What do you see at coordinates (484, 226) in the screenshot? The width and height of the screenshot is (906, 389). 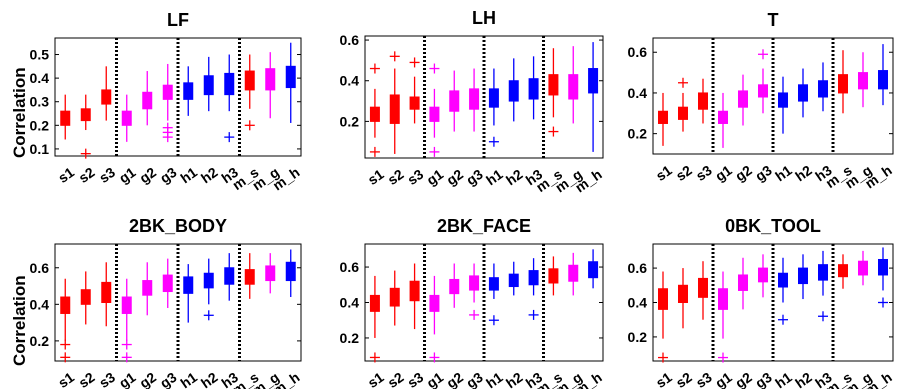 I see `chart-title: 2BK_FACE` at bounding box center [484, 226].